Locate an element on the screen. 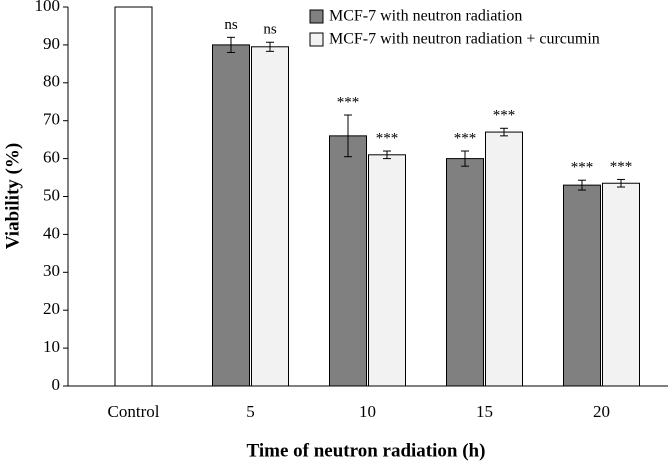  y-tick-label: 80 is located at coordinates (51, 81).